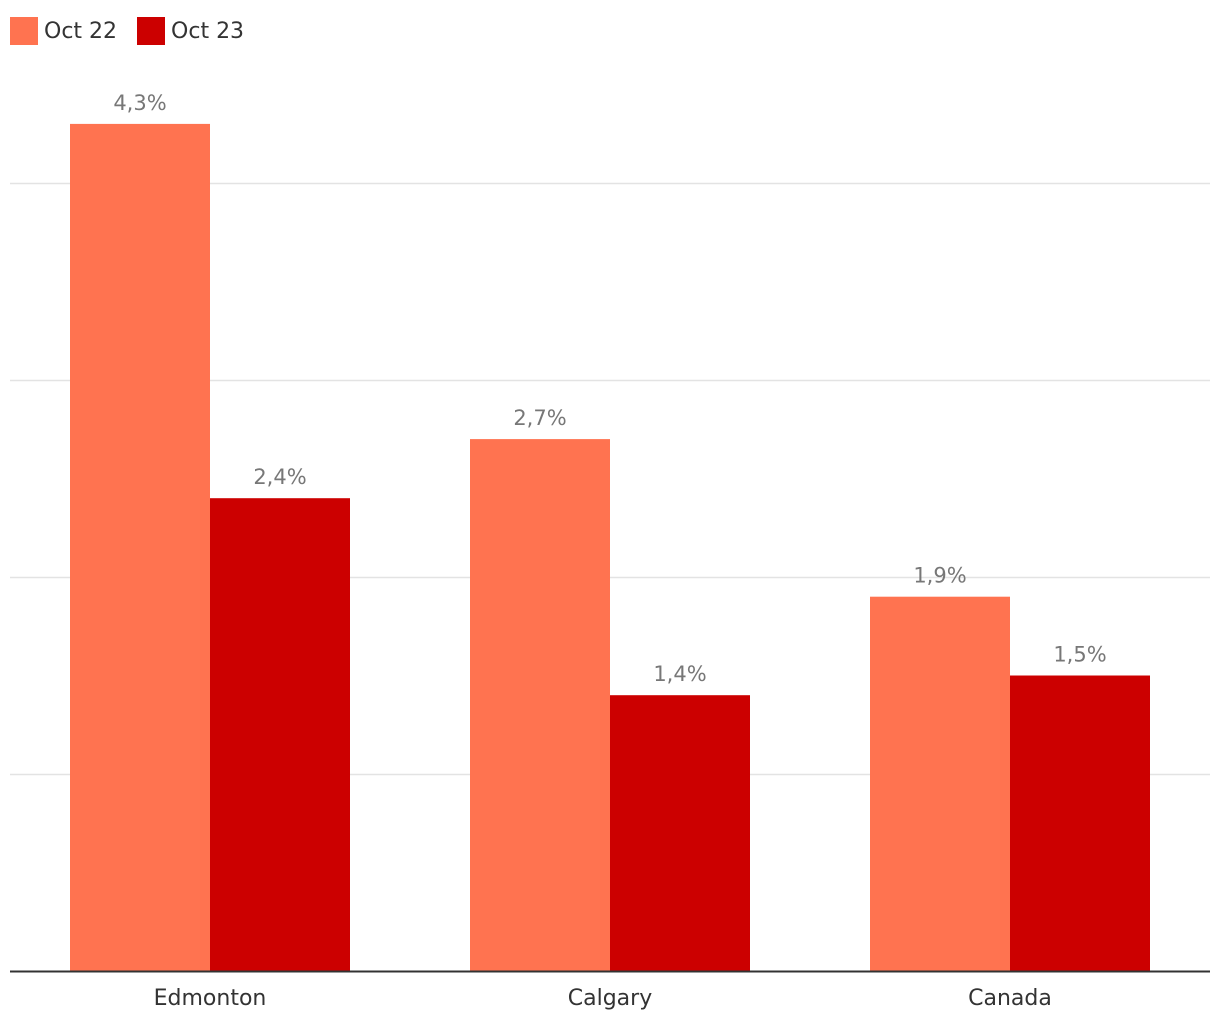 The image size is (1220, 1020). I want to click on value-label: 4,3%, so click(139, 103).